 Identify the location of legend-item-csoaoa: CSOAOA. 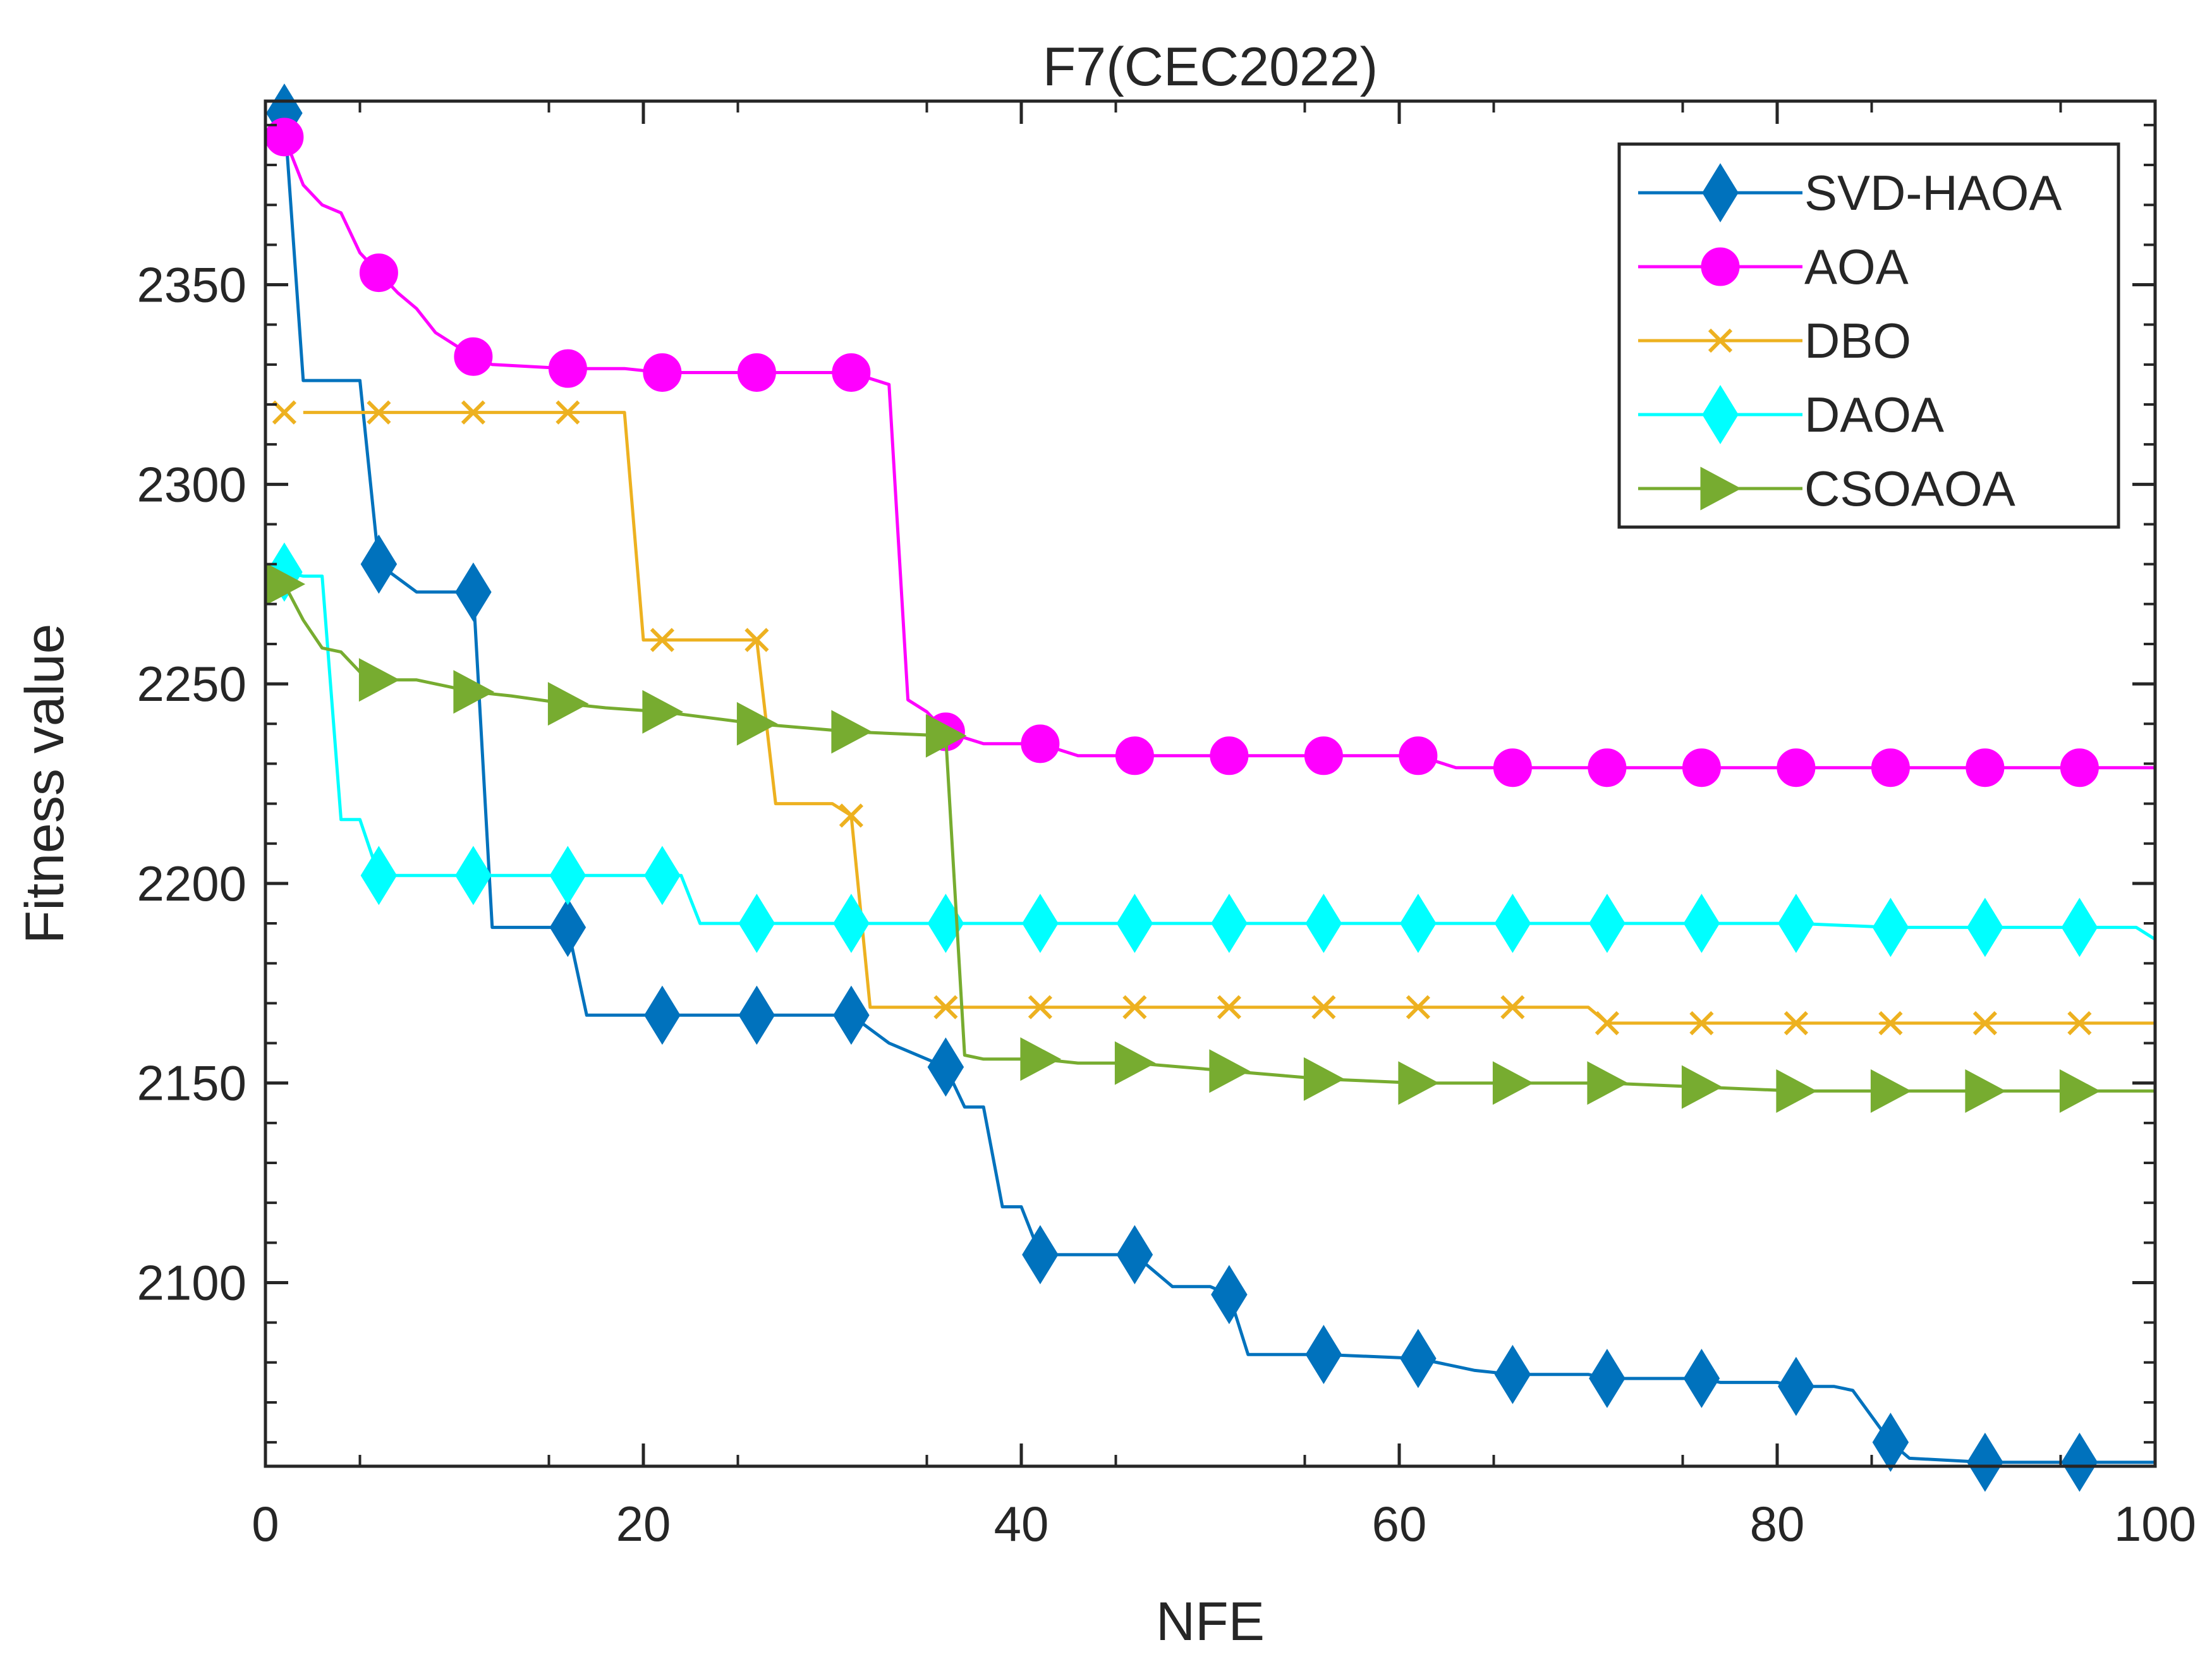
(1826, 488).